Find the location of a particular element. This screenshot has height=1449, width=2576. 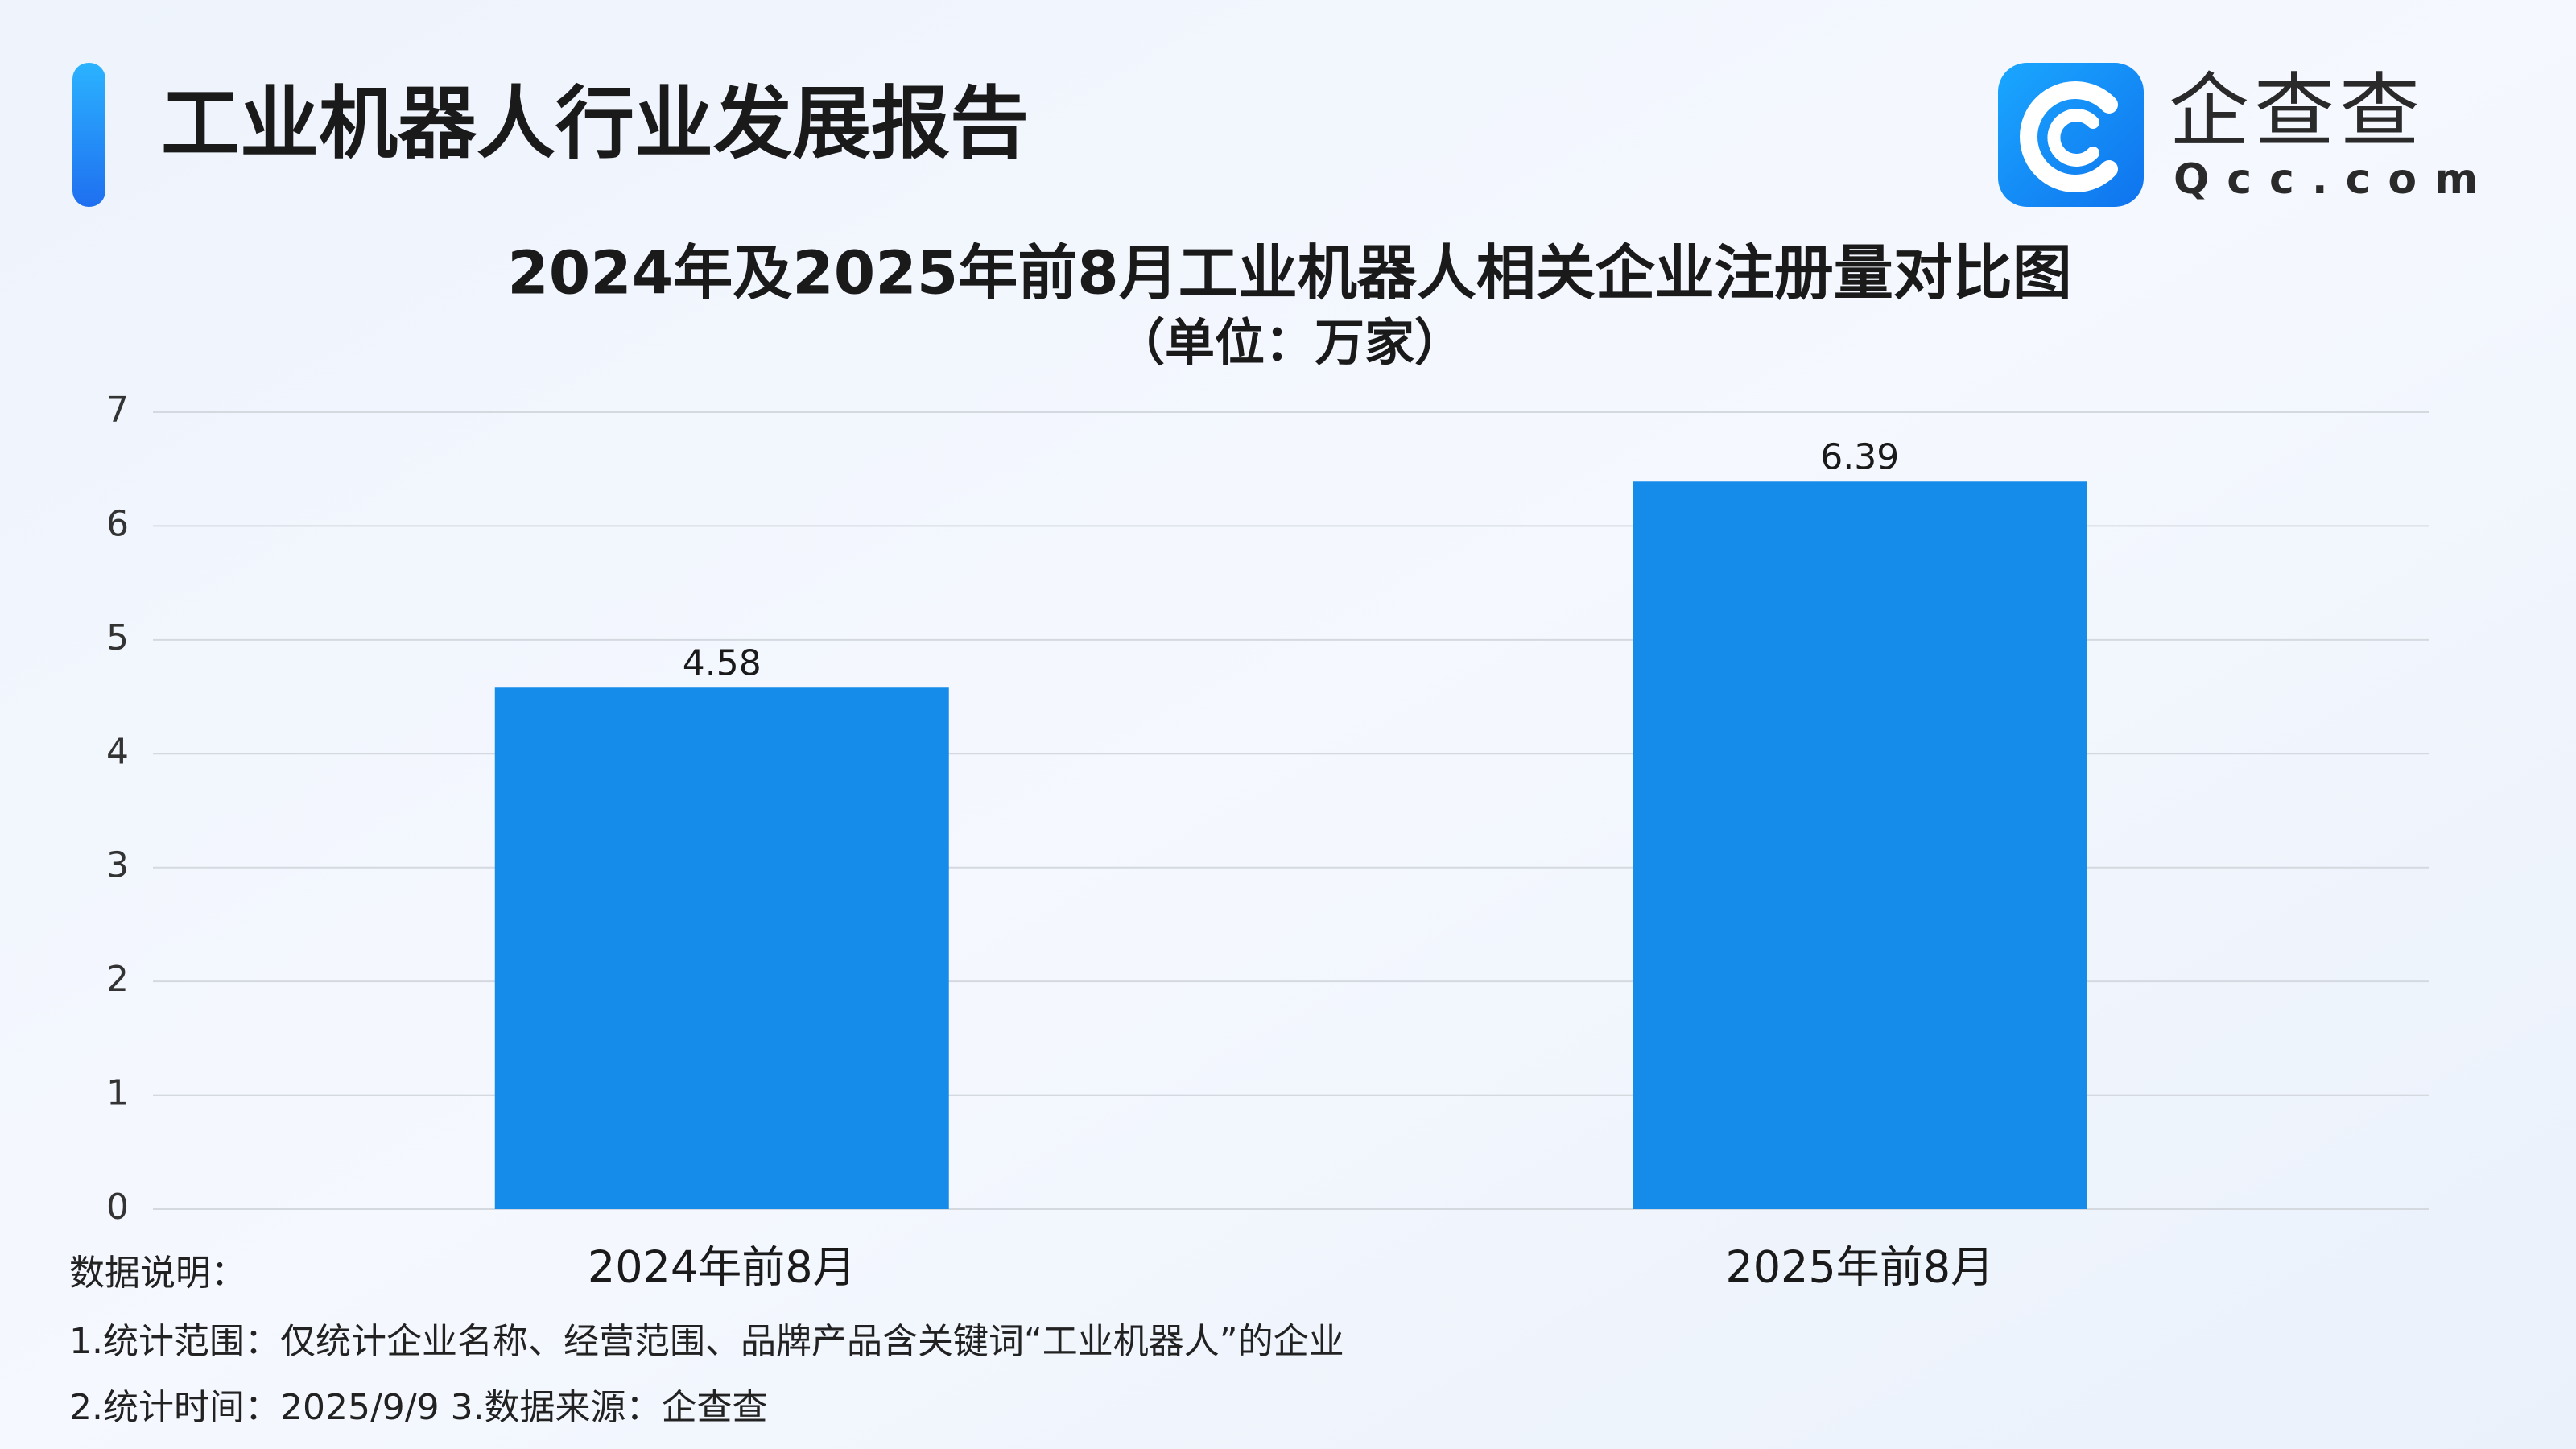

note-line: 数据说明： is located at coordinates (157, 1273).